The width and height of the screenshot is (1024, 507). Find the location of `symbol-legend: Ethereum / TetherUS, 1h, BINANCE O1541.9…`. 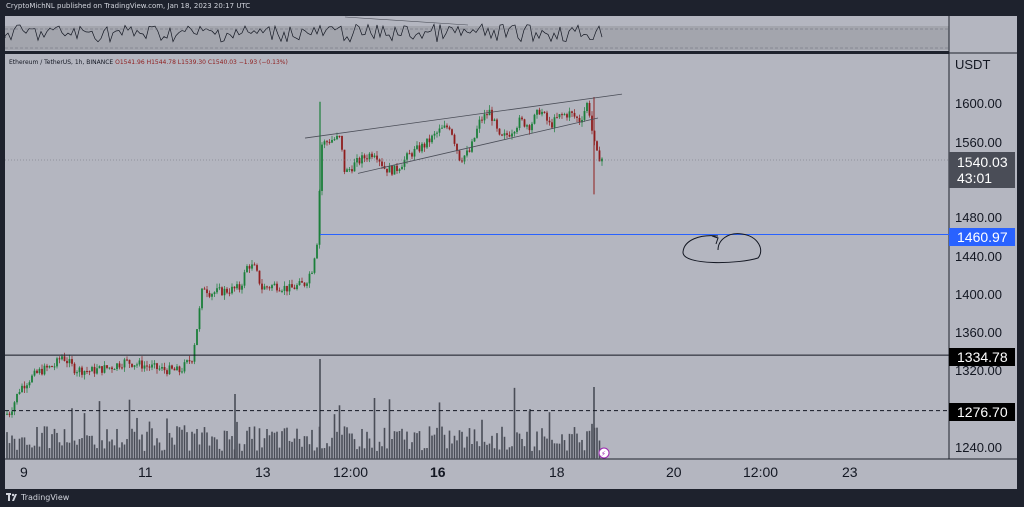

symbol-legend: Ethereum / TetherUS, 1h, BINANCE O1541.9… is located at coordinates (148, 62).